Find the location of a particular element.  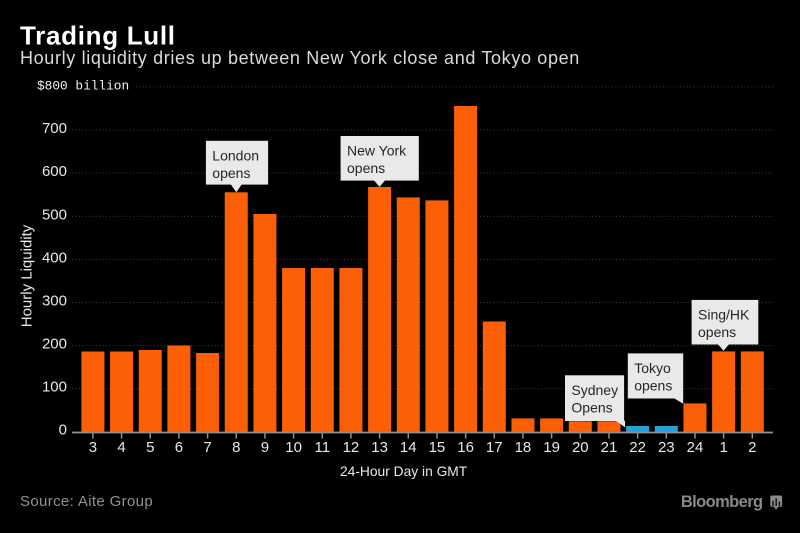

svg-text: New York is located at coordinates (377, 151).